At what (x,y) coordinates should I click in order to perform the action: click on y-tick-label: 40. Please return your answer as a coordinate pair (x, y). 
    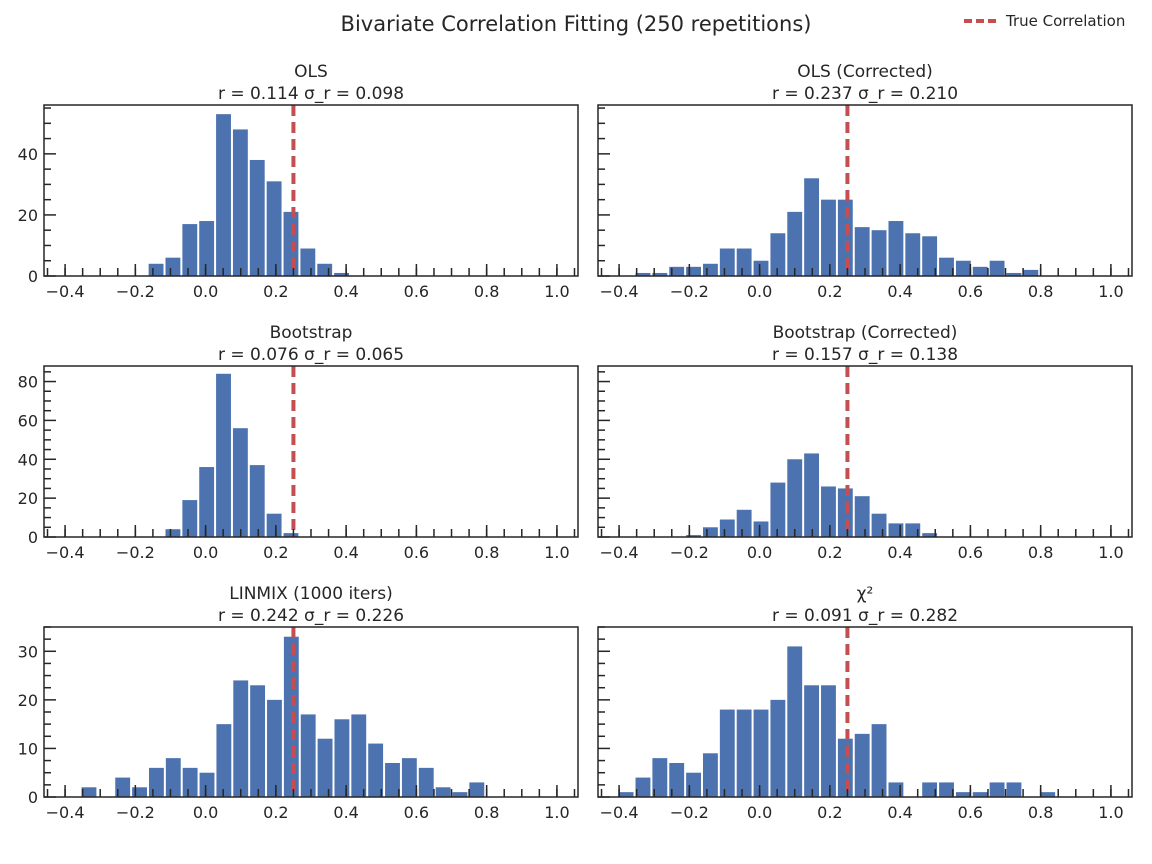
    Looking at the image, I should click on (28, 154).